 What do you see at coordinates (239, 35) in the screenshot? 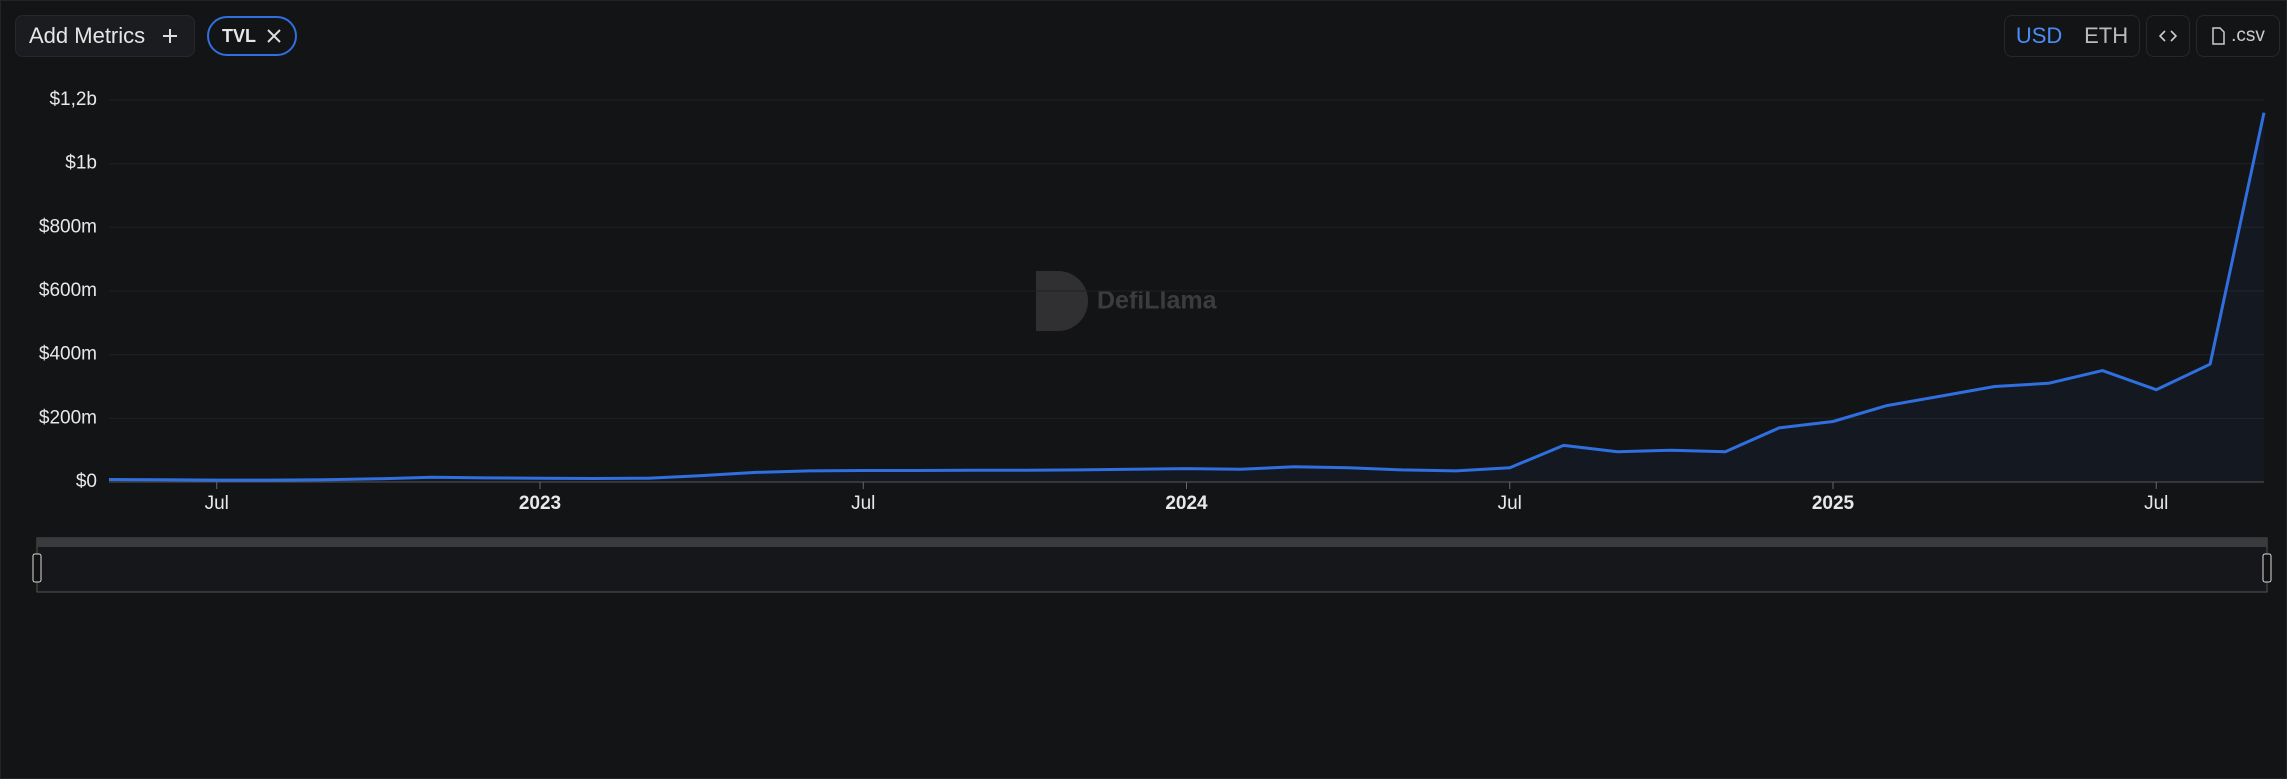
I see `metric-label: TVL` at bounding box center [239, 35].